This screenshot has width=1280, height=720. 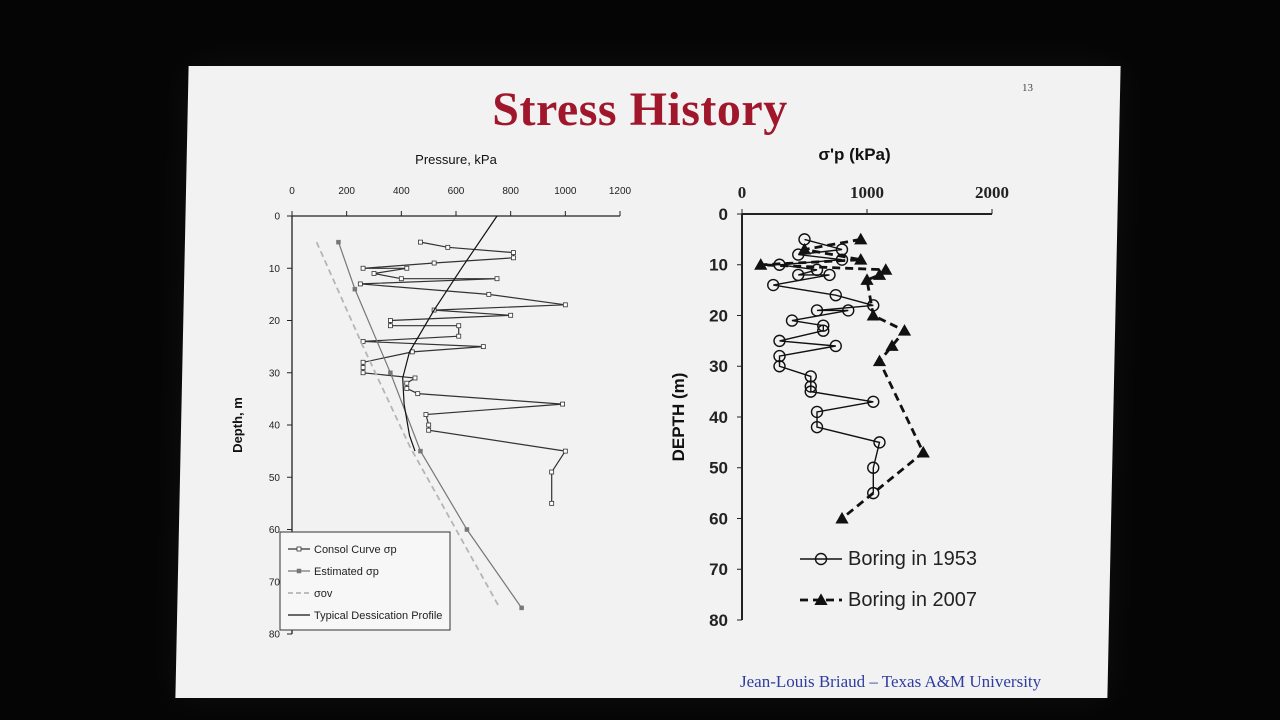 I want to click on x-axis-title: σ'p (kPa), so click(x=854, y=154).